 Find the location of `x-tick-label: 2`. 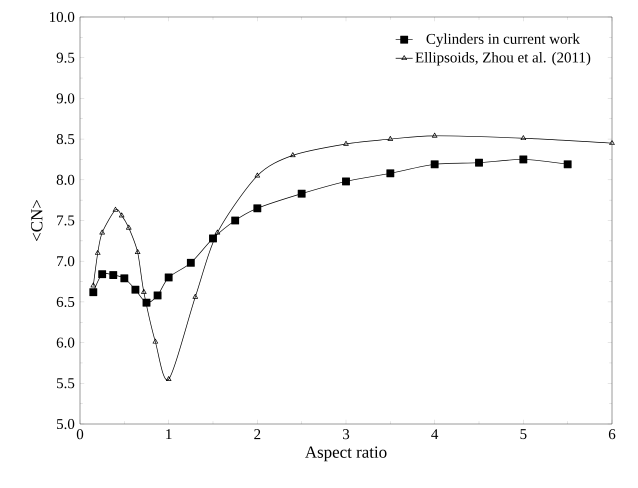

x-tick-label: 2 is located at coordinates (257, 434).